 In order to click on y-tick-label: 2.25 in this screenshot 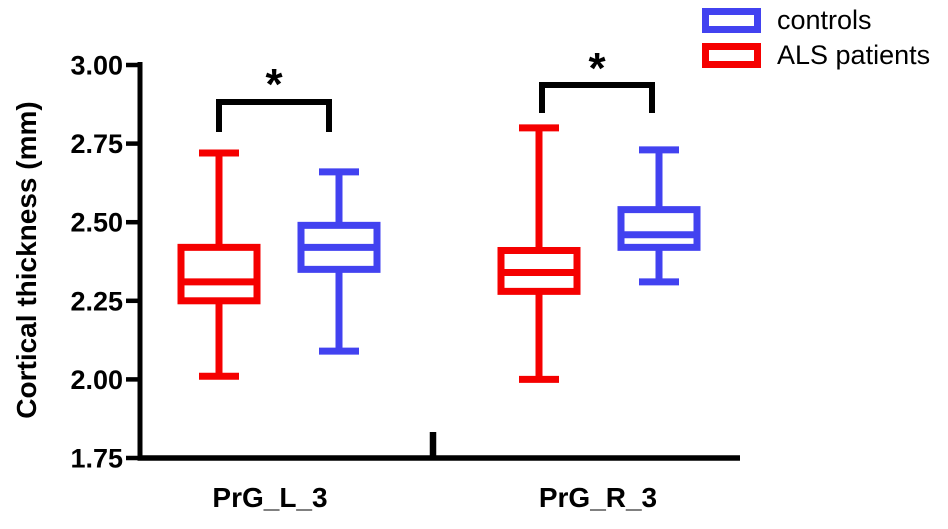, I will do `click(96, 301)`.